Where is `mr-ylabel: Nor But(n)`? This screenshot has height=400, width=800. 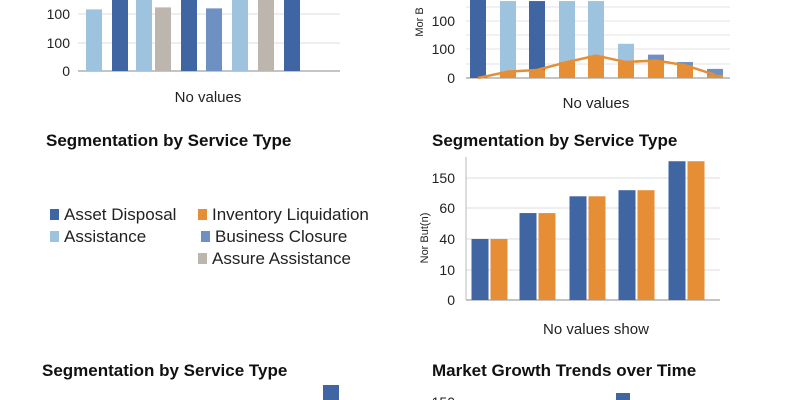
mr-ylabel: Nor But(n) is located at coordinates (425, 238).